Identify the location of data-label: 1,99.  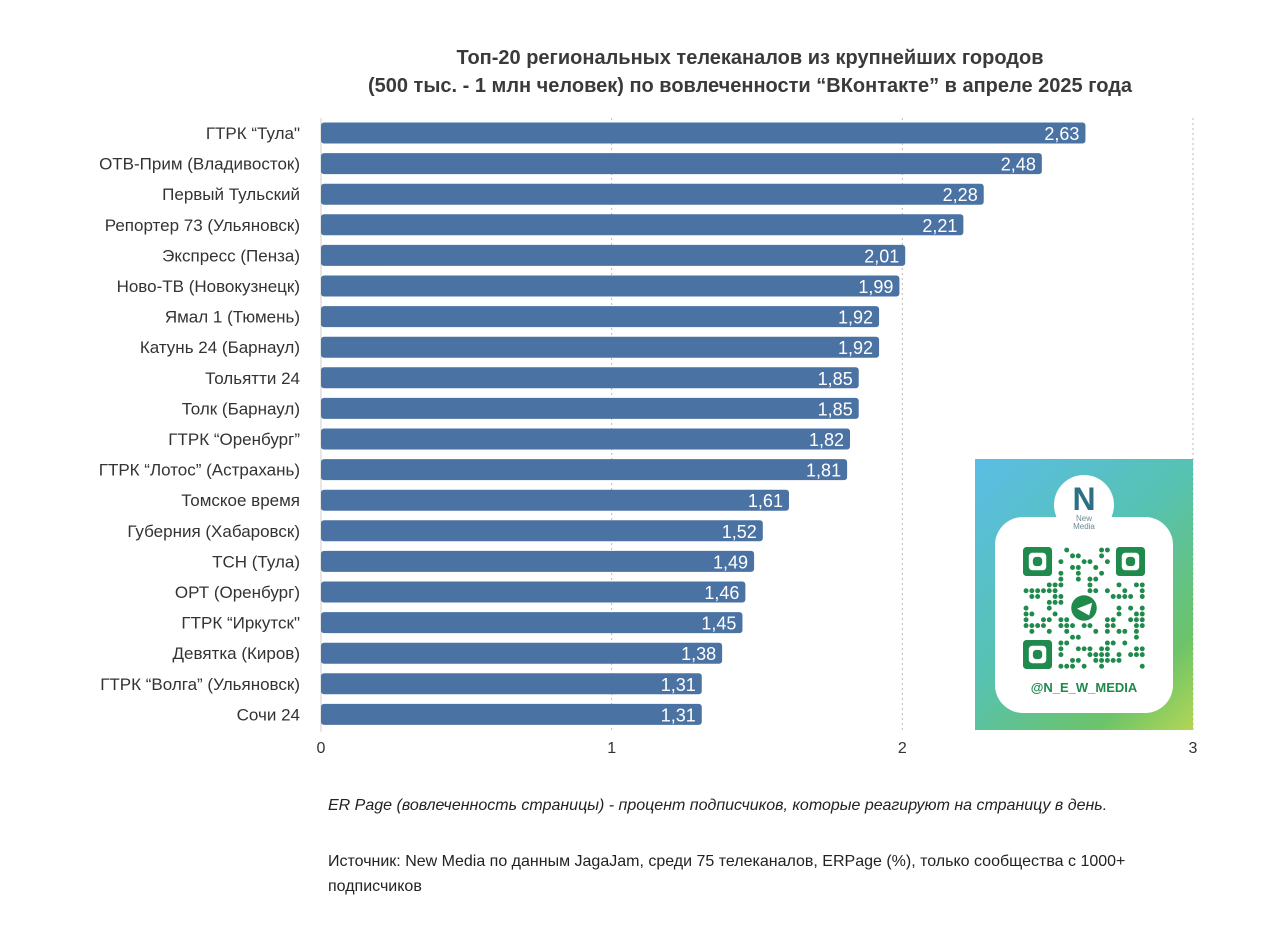
(875, 287).